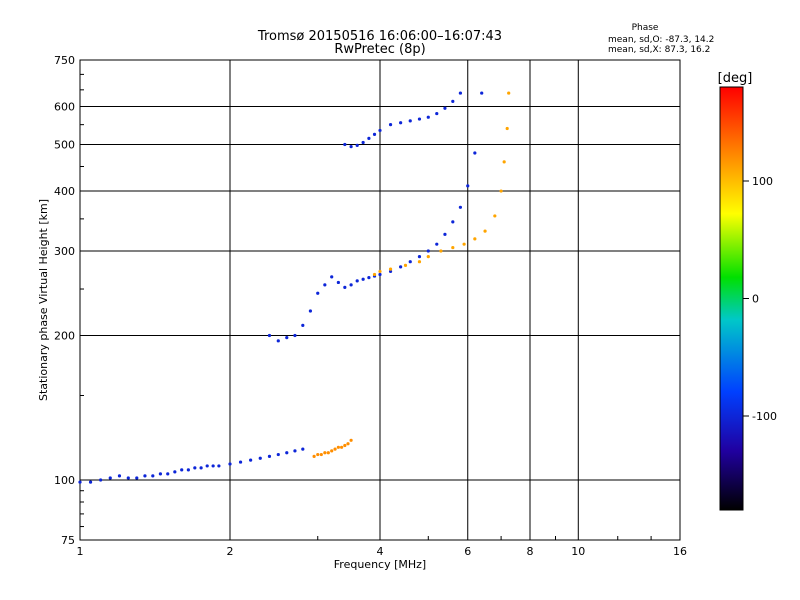  What do you see at coordinates (731, 298) in the screenshot?
I see `colorbar` at bounding box center [731, 298].